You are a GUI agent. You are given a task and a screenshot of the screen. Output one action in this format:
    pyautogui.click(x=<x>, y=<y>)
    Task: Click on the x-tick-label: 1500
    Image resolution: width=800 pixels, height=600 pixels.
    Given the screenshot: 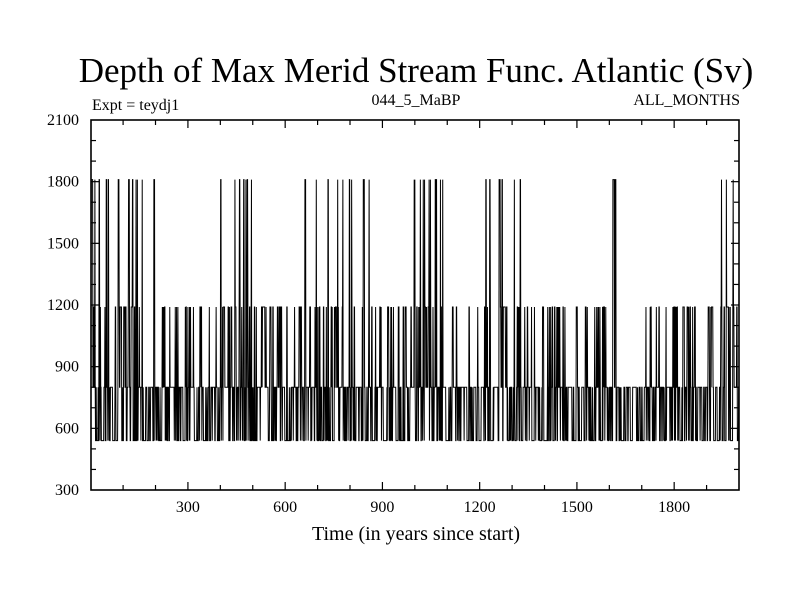 What is the action you would take?
    pyautogui.click(x=577, y=507)
    